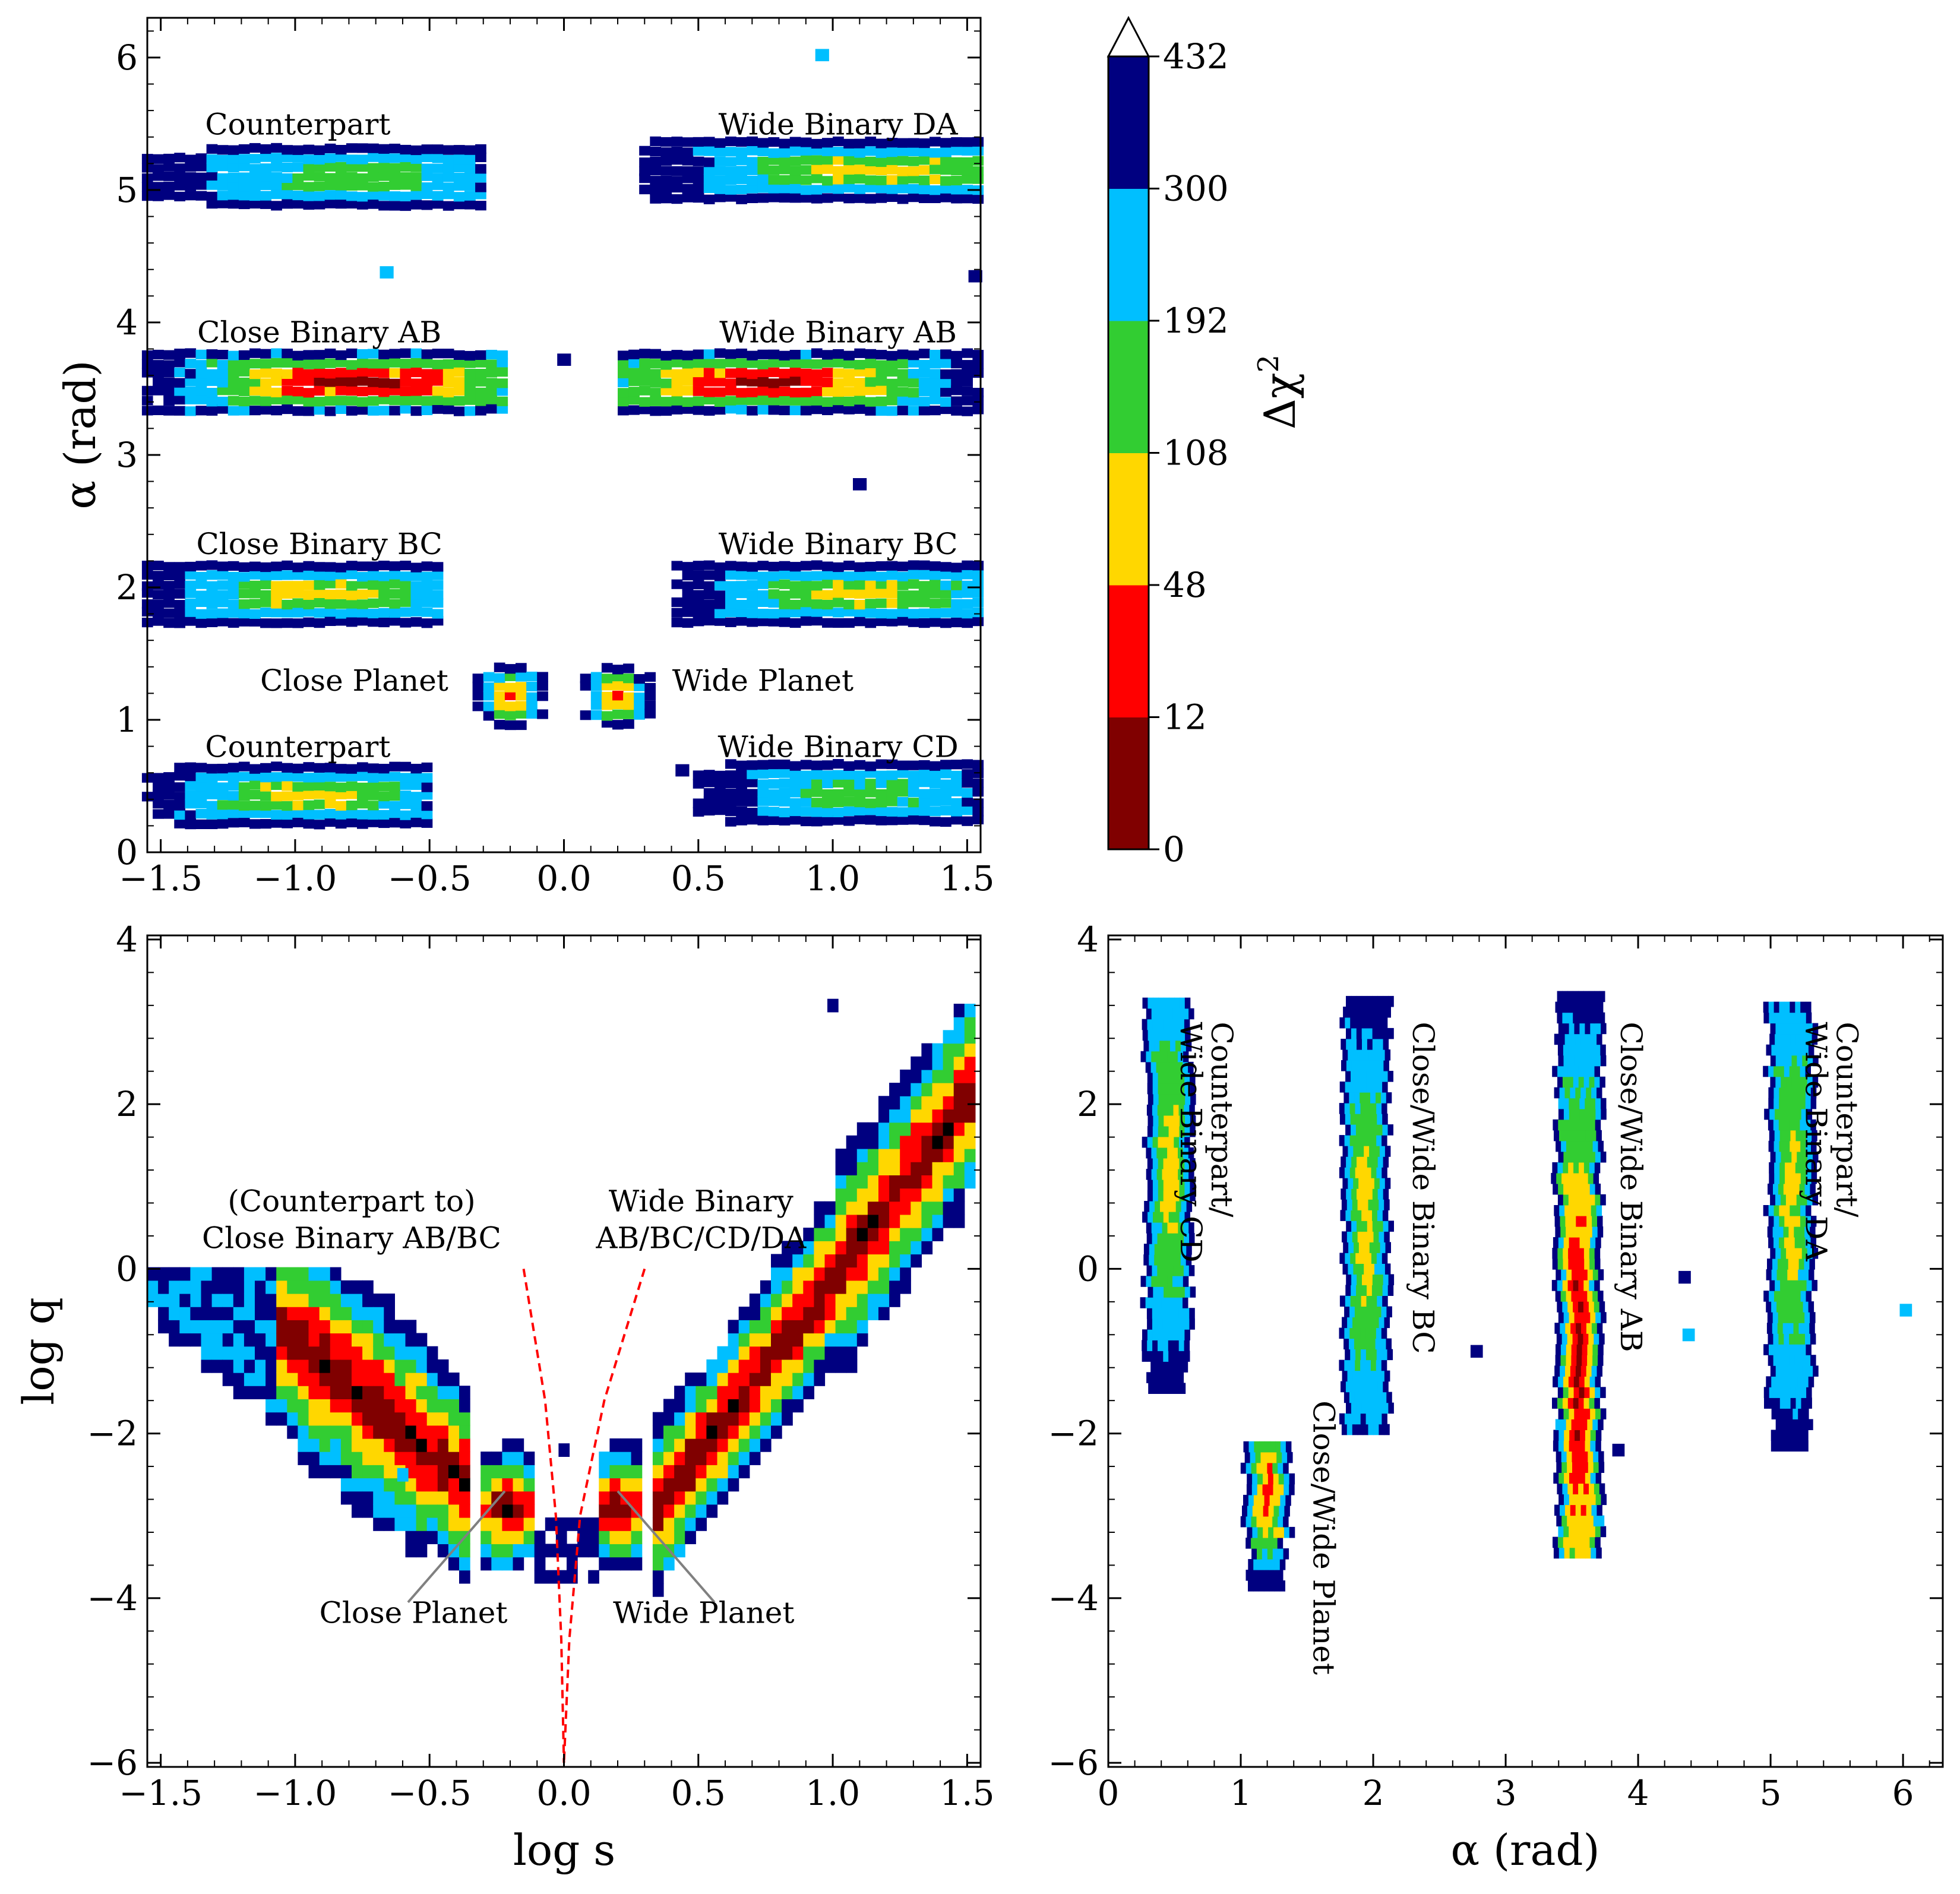 This screenshot has height=1894, width=1960. Describe the element at coordinates (127, 1268) in the screenshot. I see `y-tick-label: 0` at that location.